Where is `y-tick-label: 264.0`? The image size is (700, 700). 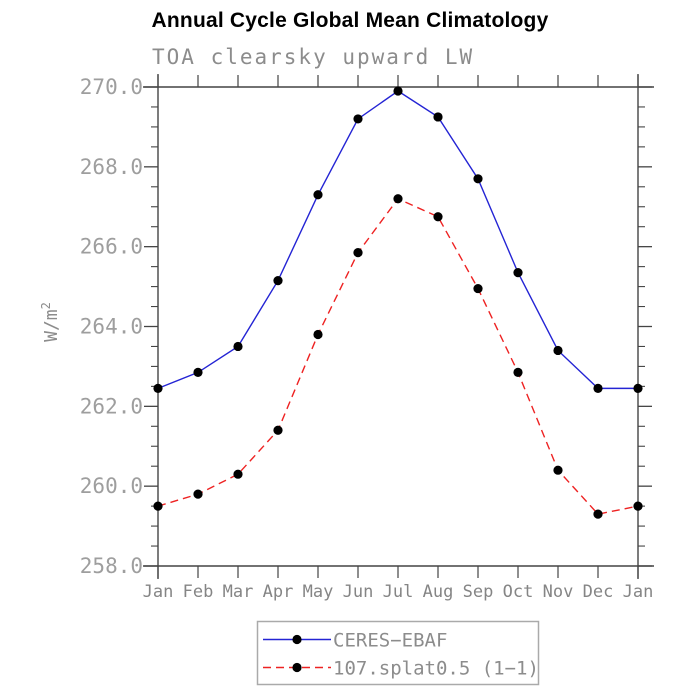
y-tick-label: 264.0 is located at coordinates (111, 327).